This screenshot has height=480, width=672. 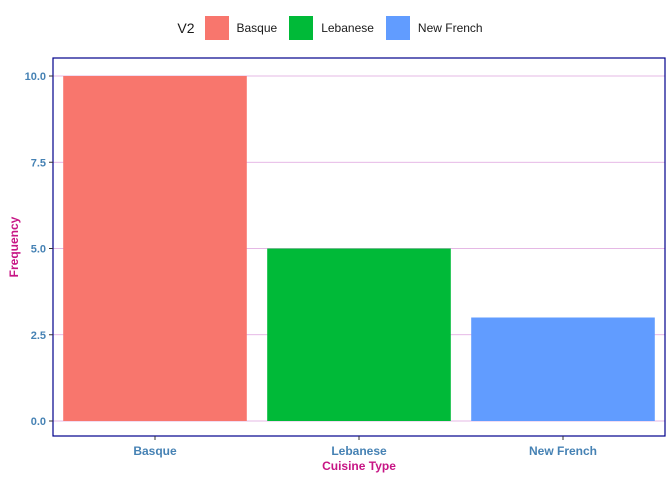 What do you see at coordinates (301, 28) in the screenshot?
I see `legend-key-lebanese` at bounding box center [301, 28].